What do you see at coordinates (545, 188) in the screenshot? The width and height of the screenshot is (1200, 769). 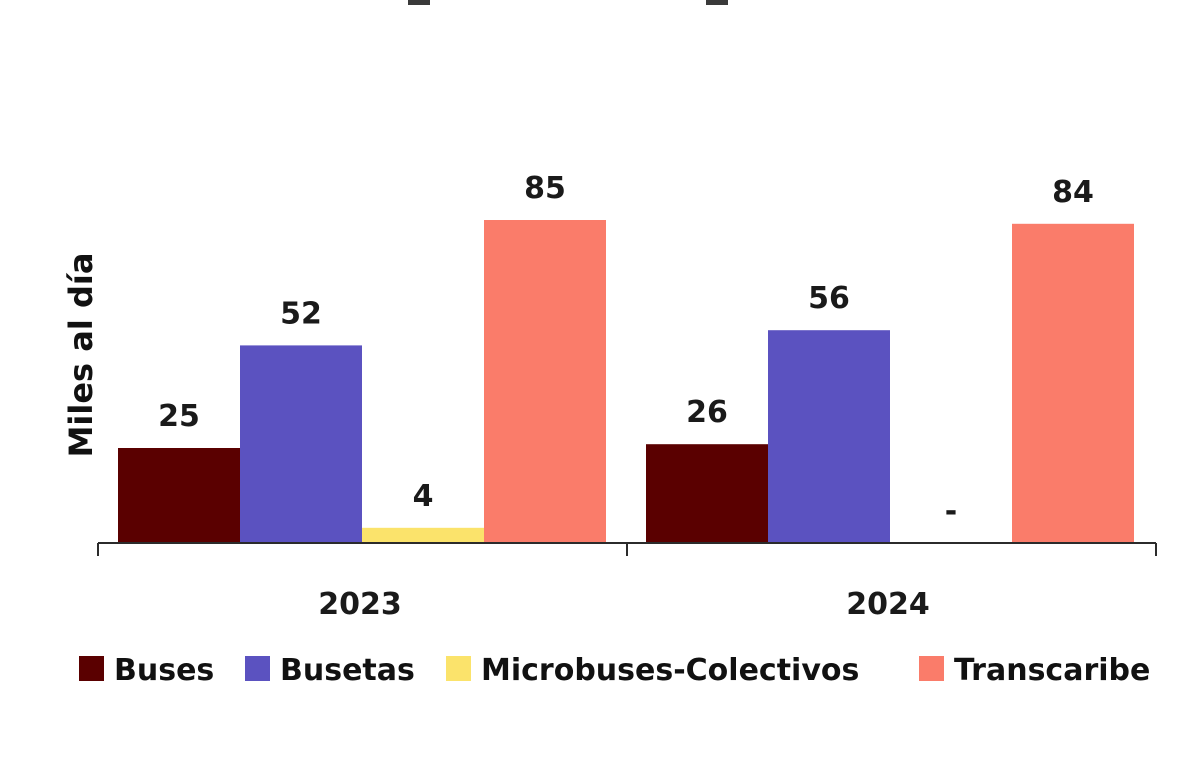 I see `data-label-transcaribe-2023: 85` at bounding box center [545, 188].